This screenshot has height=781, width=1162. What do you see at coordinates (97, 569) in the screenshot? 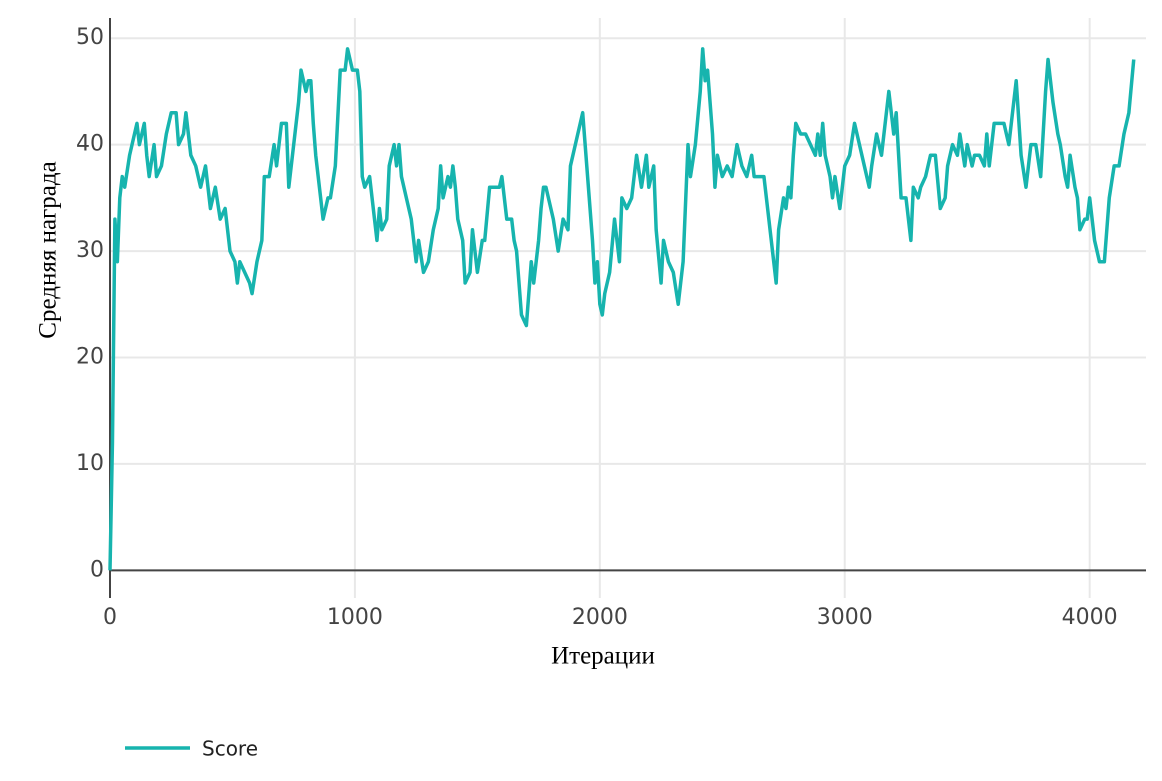
I see `y-tick-label: 0` at bounding box center [97, 569].